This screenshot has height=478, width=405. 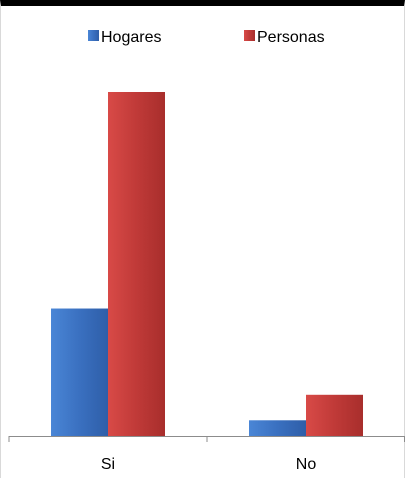 I want to click on bar-hogares-si, so click(x=79, y=372).